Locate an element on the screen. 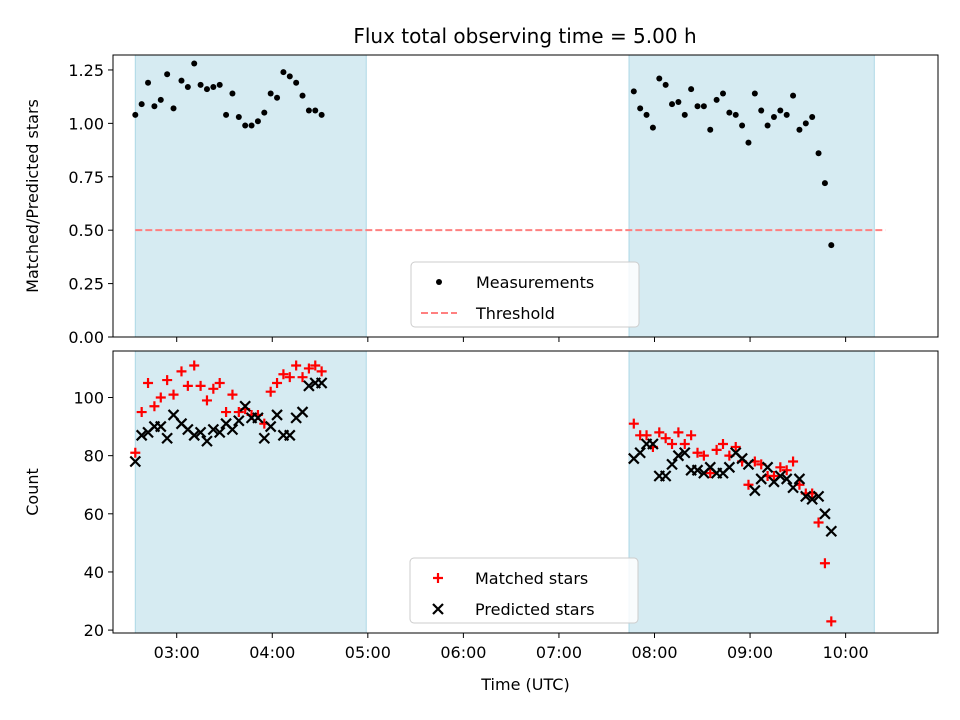 Image resolution: width=960 pixels, height=720 pixels. legend-label: Predicted stars is located at coordinates (535, 609).